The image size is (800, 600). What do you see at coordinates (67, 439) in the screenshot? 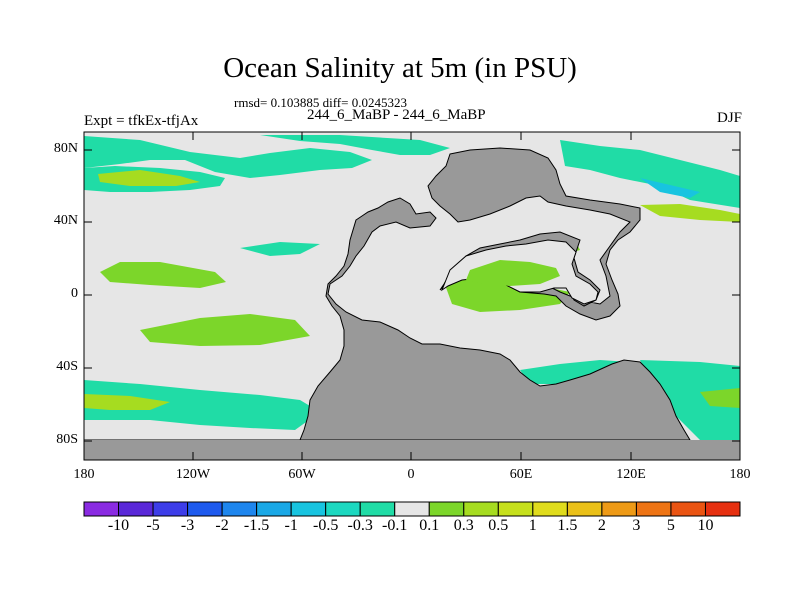
I see `lat-label-80s: 80S` at bounding box center [67, 439].